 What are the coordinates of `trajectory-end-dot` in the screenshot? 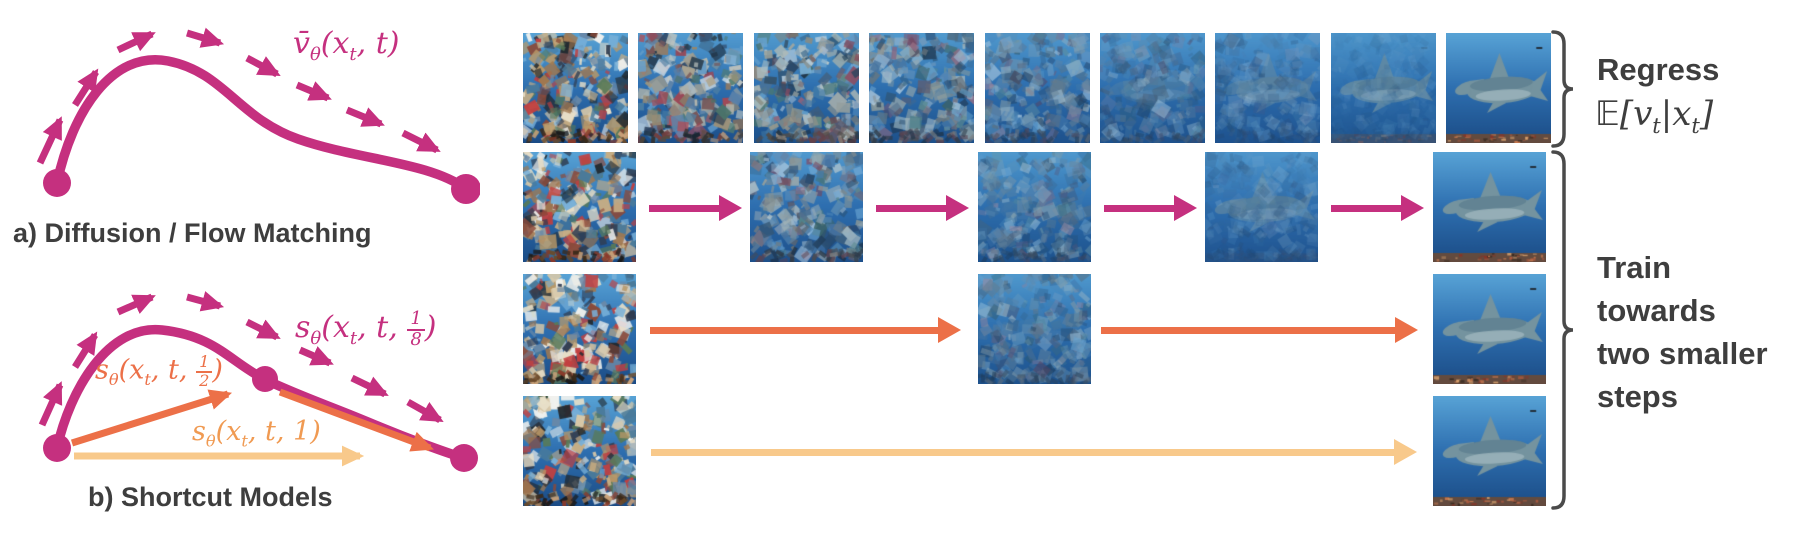 It's located at (465, 189).